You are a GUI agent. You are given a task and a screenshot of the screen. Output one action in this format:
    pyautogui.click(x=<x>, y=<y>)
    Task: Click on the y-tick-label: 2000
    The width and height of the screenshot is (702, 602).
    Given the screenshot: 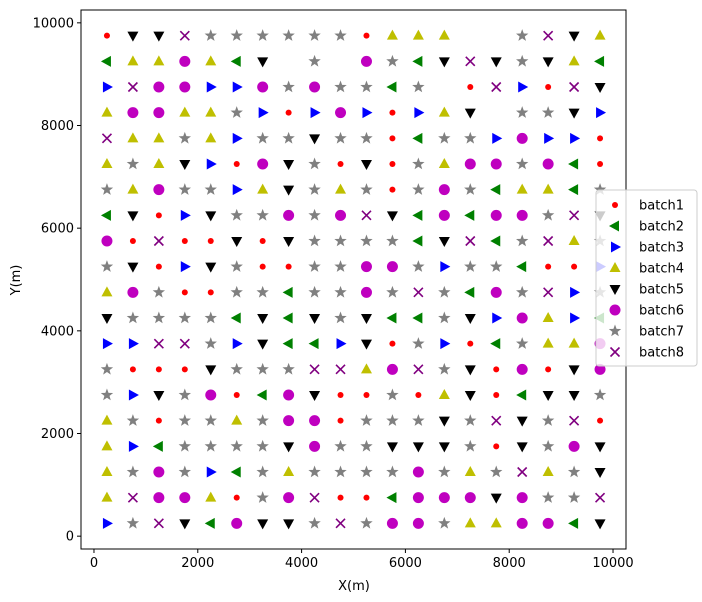 What is the action you would take?
    pyautogui.click(x=57, y=434)
    